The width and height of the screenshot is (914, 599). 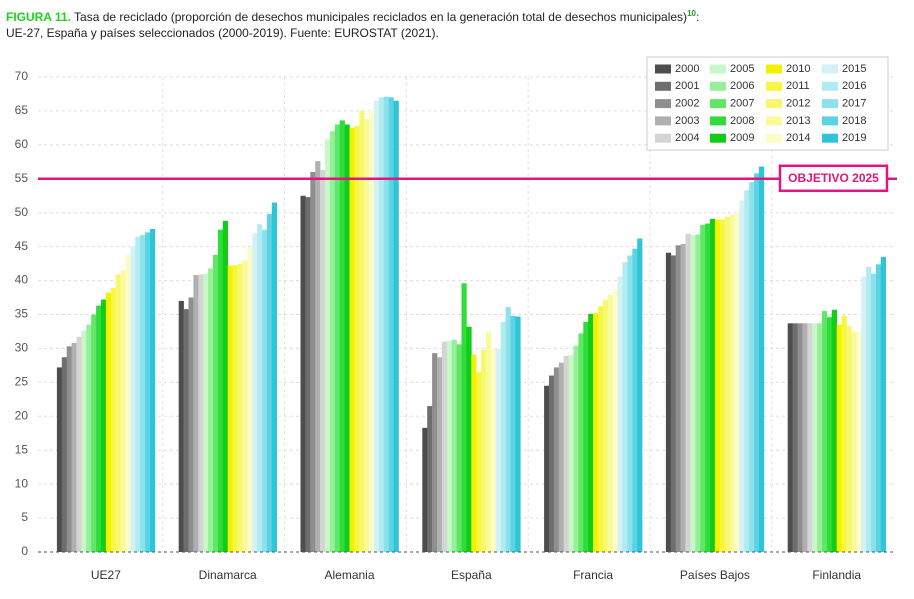 What do you see at coordinates (798, 138) in the screenshot?
I see `legend-label: 2014` at bounding box center [798, 138].